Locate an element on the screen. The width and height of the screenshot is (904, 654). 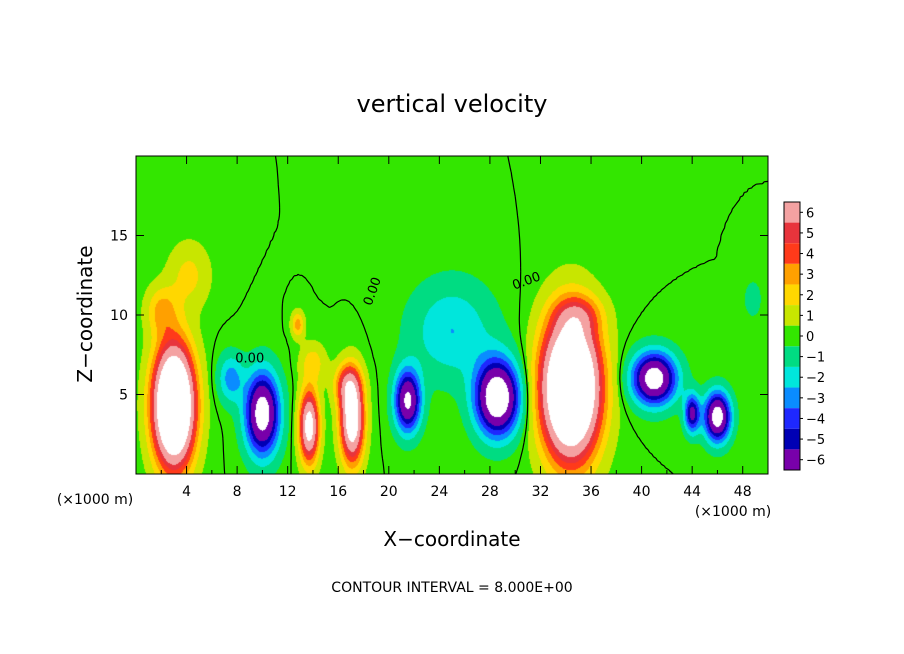
contour-interval-note: CONTOUR INTERVAL = 8.000E+00 is located at coordinates (451, 588).